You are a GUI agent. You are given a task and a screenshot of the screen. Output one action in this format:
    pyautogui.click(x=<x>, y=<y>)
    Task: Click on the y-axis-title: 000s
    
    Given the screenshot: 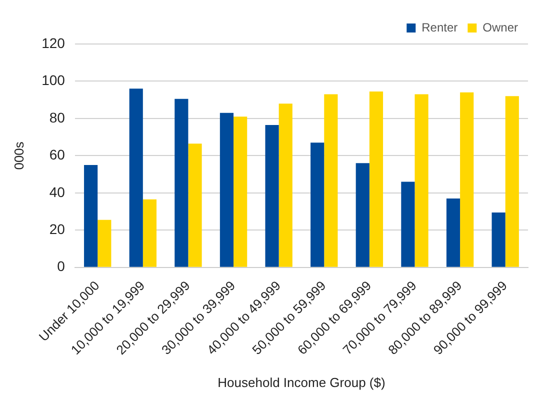 What is the action you would take?
    pyautogui.click(x=18, y=155)
    